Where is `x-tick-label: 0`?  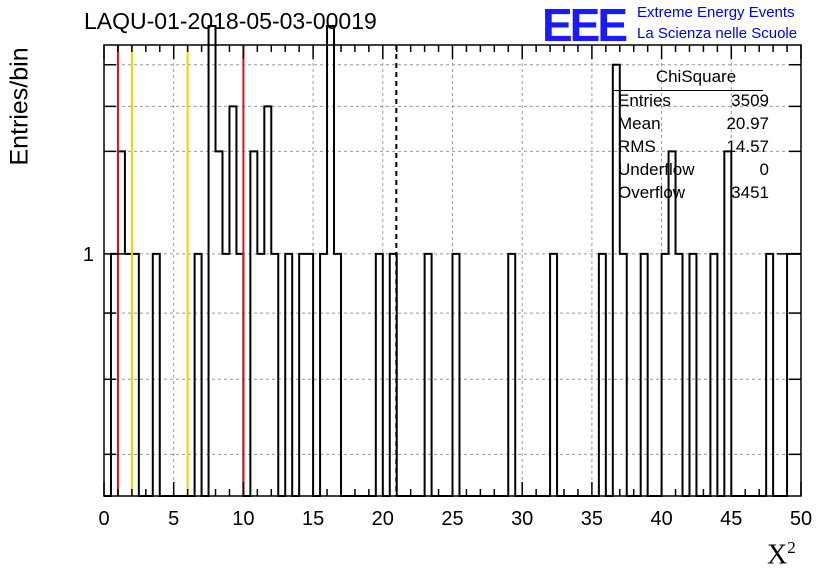 x-tick-label: 0 is located at coordinates (103, 519).